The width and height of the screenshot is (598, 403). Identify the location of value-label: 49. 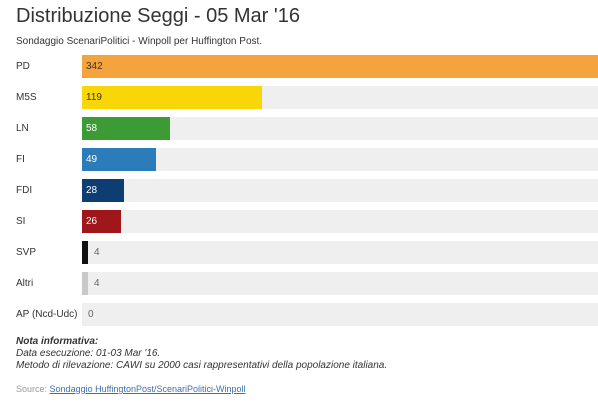
(92, 159).